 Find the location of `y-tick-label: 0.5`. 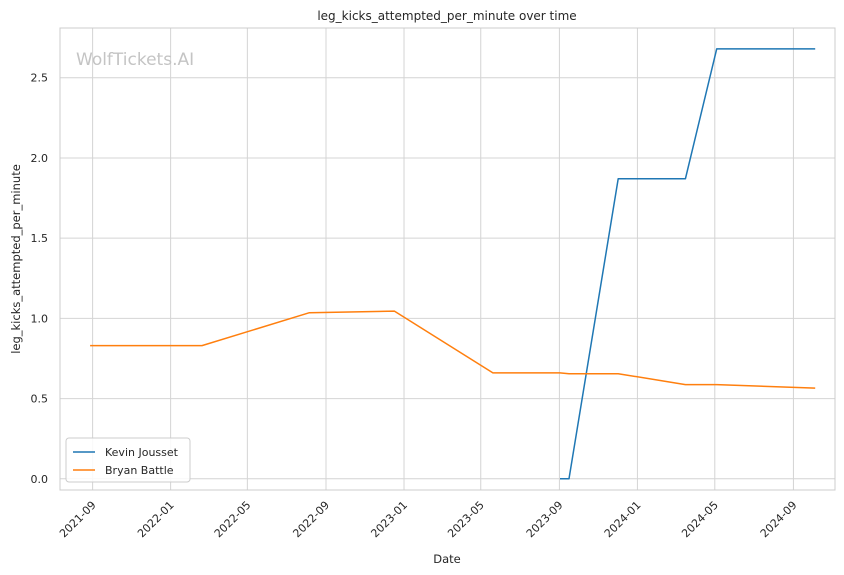

y-tick-label: 0.5 is located at coordinates (40, 399).